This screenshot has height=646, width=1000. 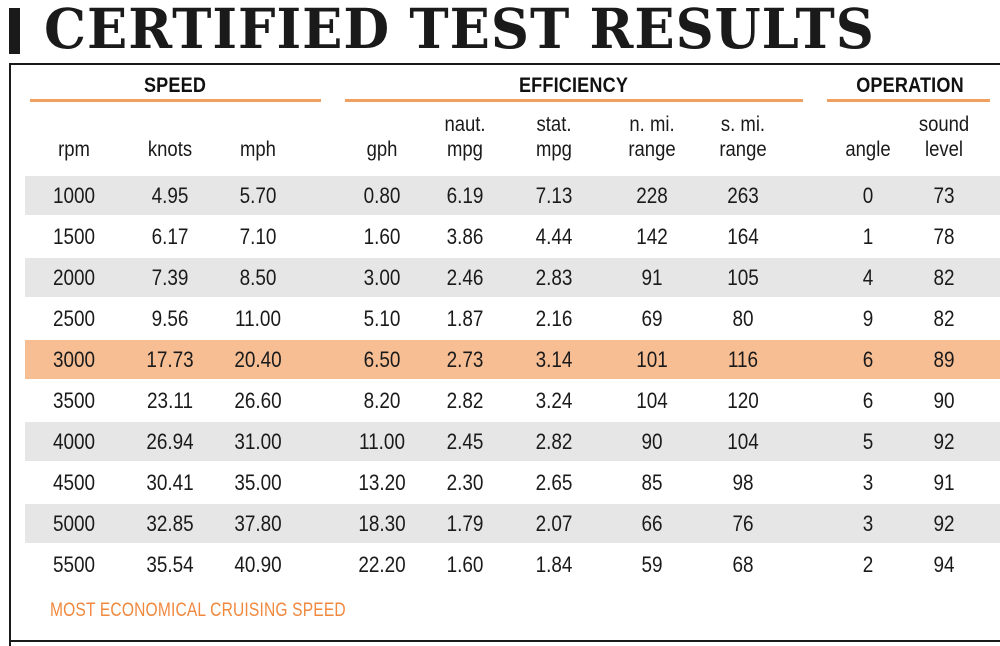 I want to click on table-cell-gph: 22.20, so click(x=382, y=564).